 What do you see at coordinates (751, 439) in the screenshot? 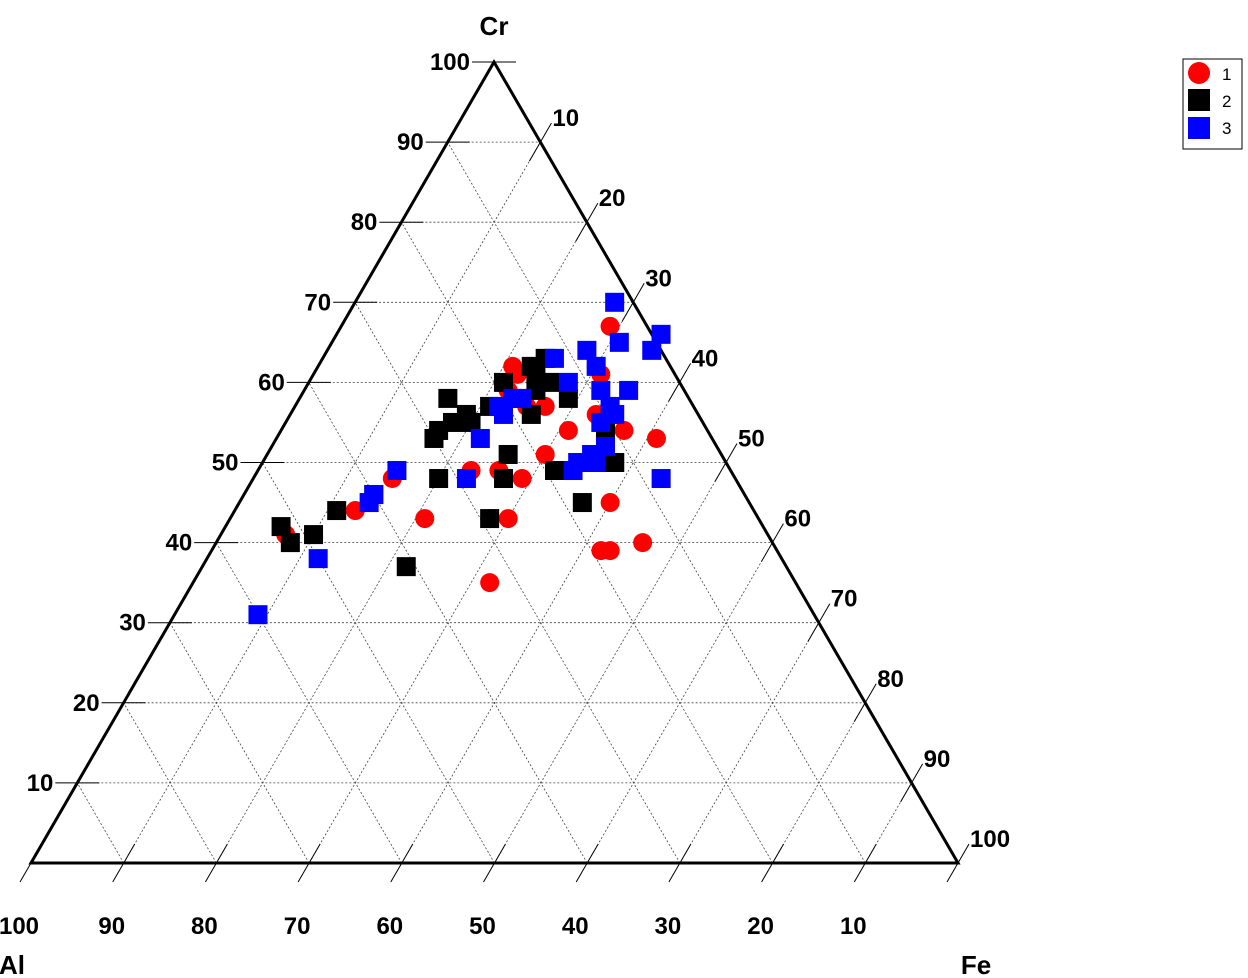
I see `tick-label-fe-50: 50` at bounding box center [751, 439].